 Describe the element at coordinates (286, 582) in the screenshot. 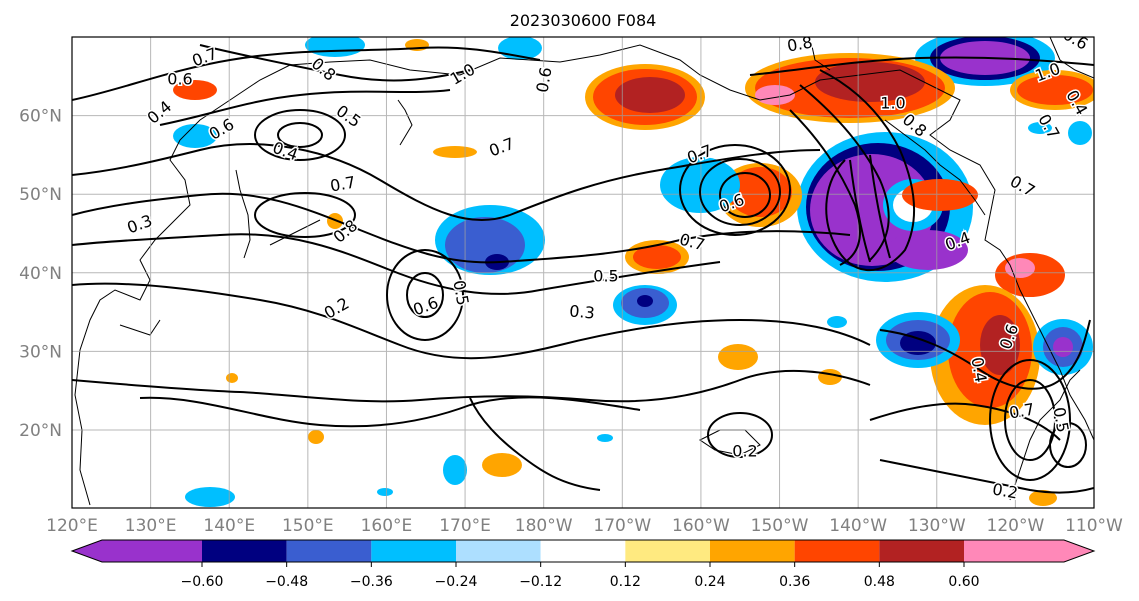

I see `colorbar-tick-label: −0.48` at that location.